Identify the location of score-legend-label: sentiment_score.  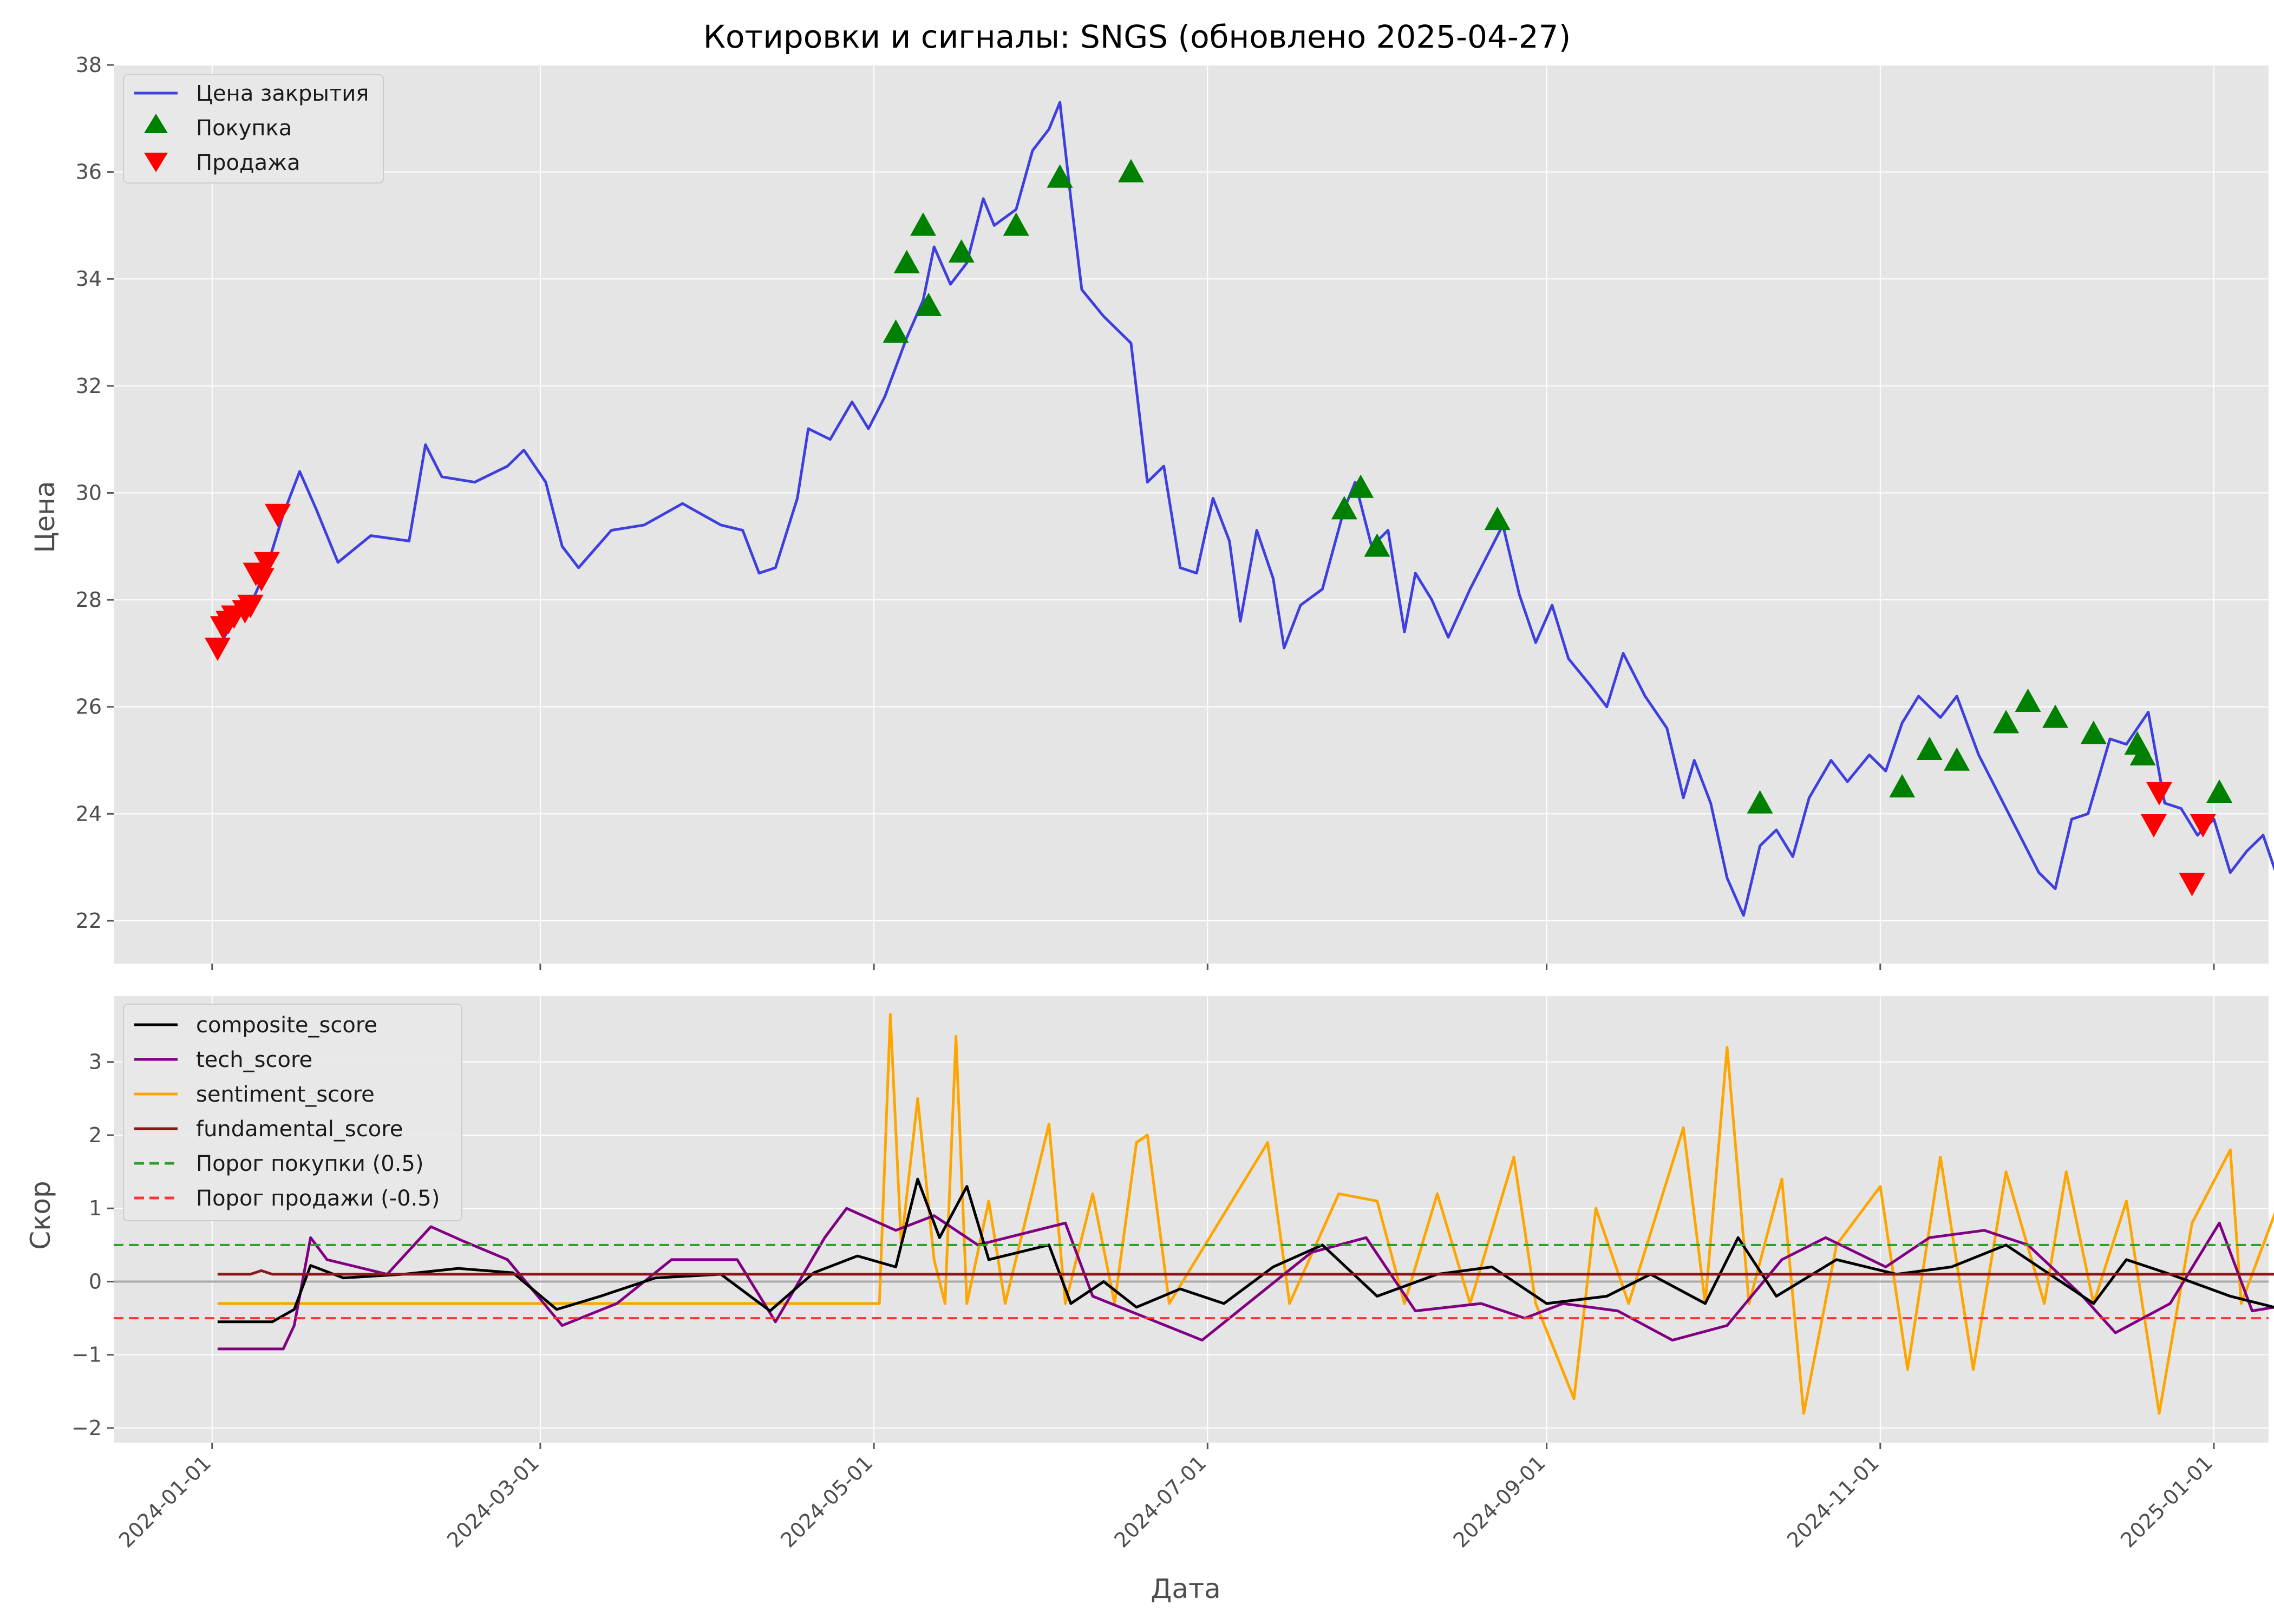
(285, 1094).